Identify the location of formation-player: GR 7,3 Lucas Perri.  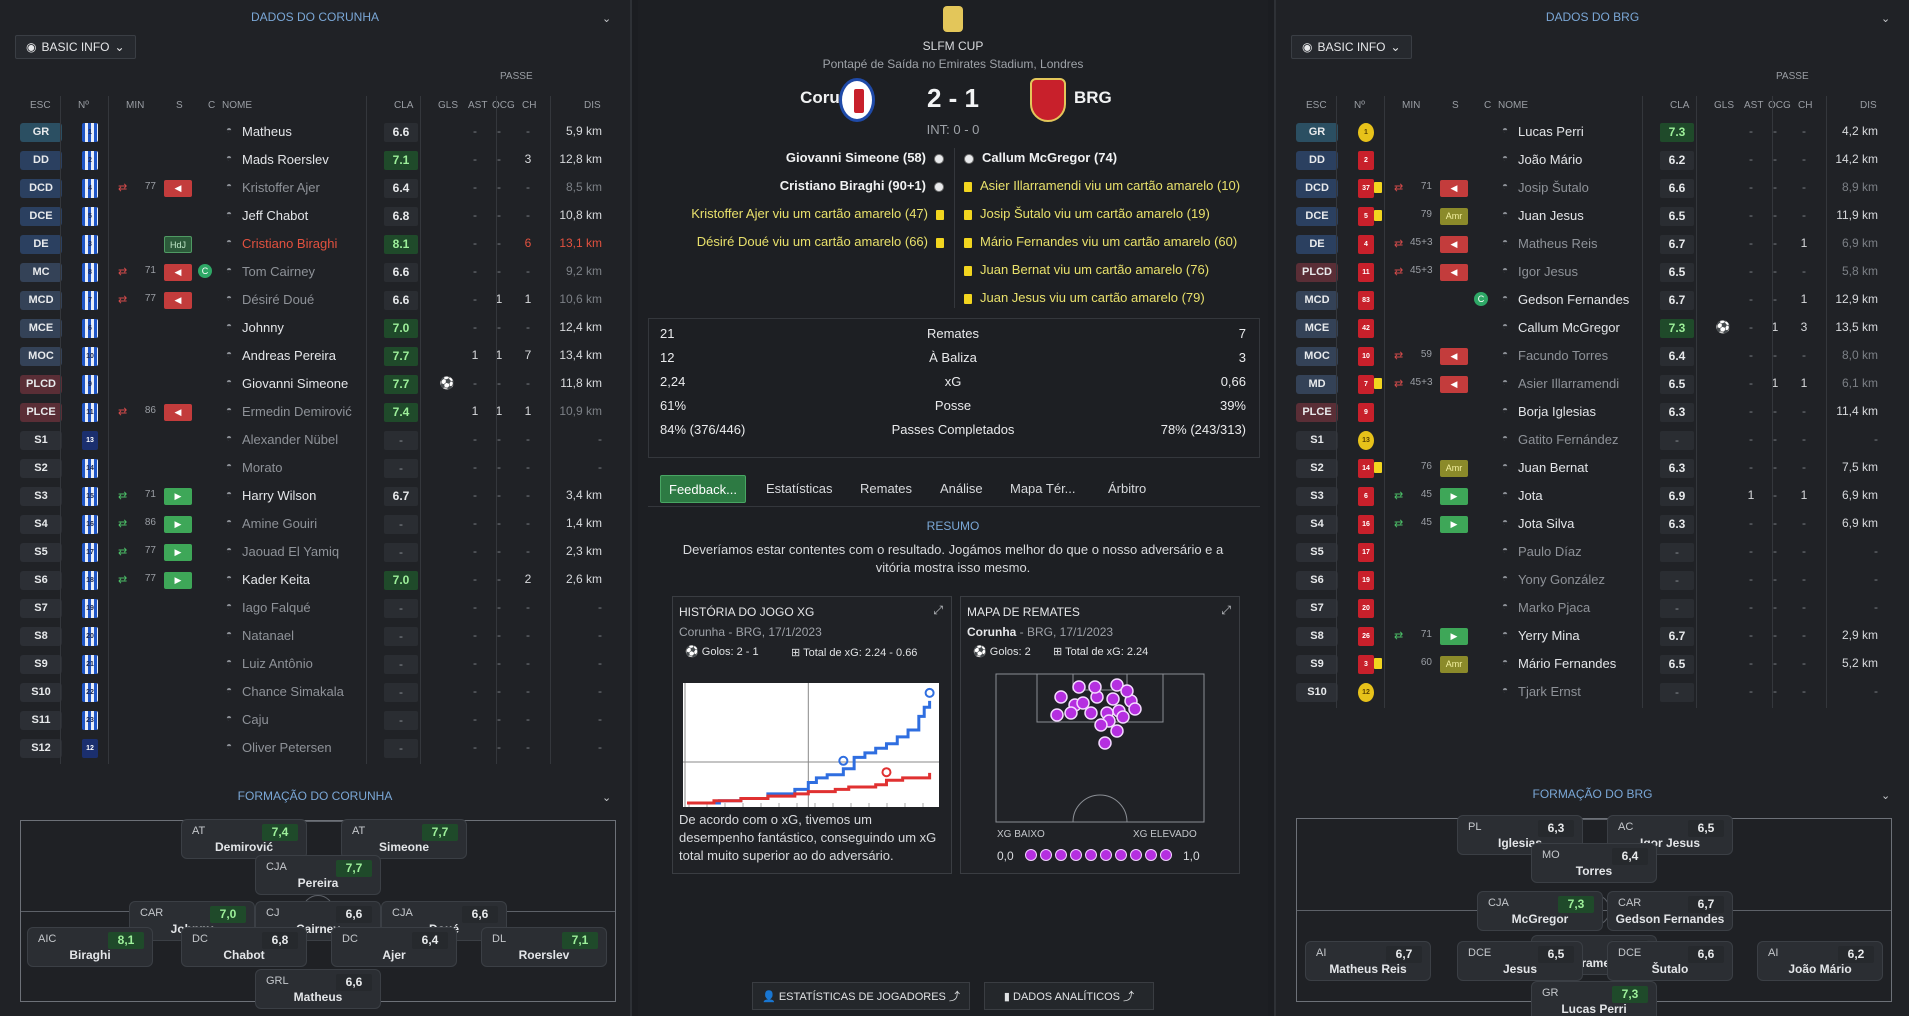
(1594, 998).